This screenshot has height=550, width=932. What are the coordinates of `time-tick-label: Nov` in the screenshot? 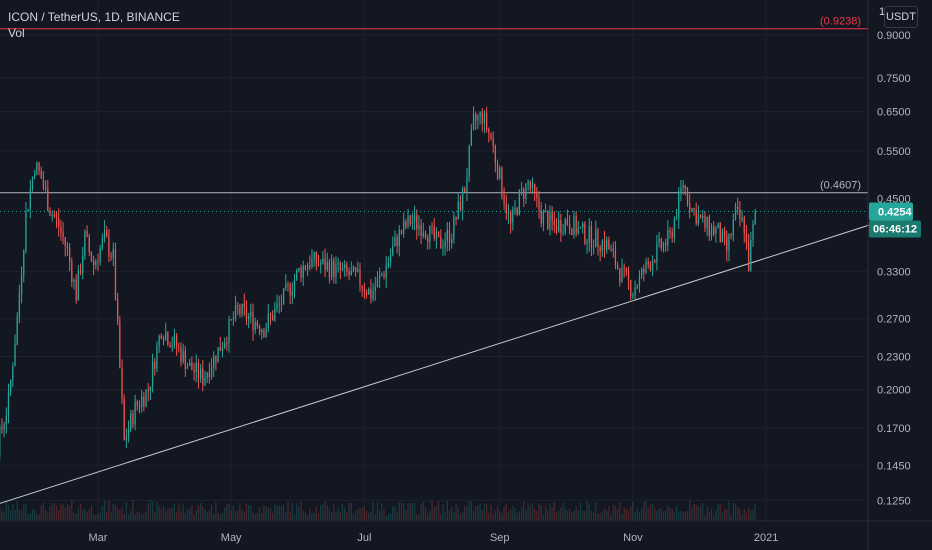 It's located at (633, 538).